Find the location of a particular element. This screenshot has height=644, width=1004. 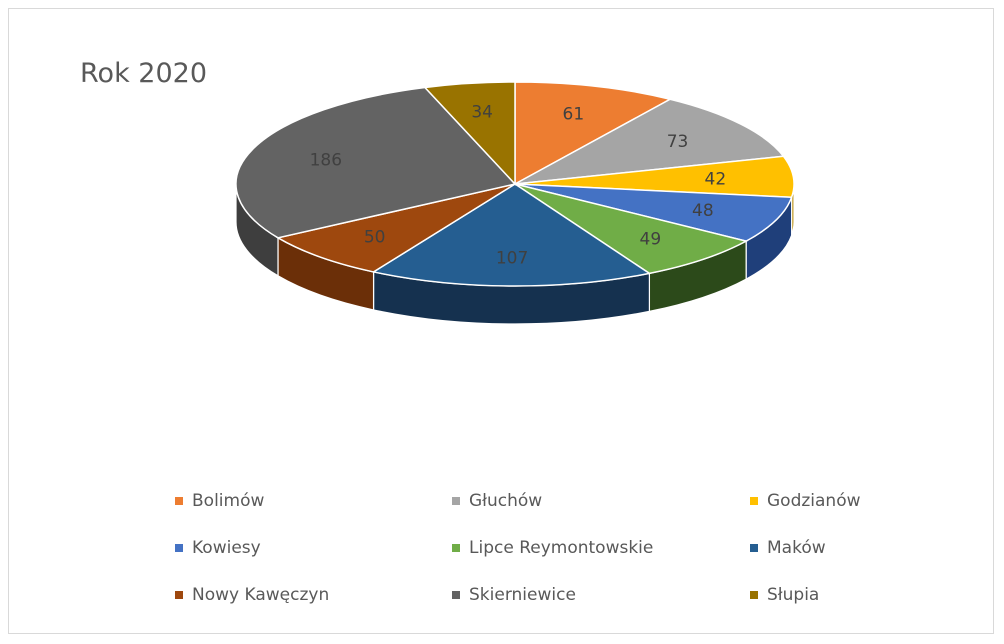

data-label-0: 61 is located at coordinates (574, 115).